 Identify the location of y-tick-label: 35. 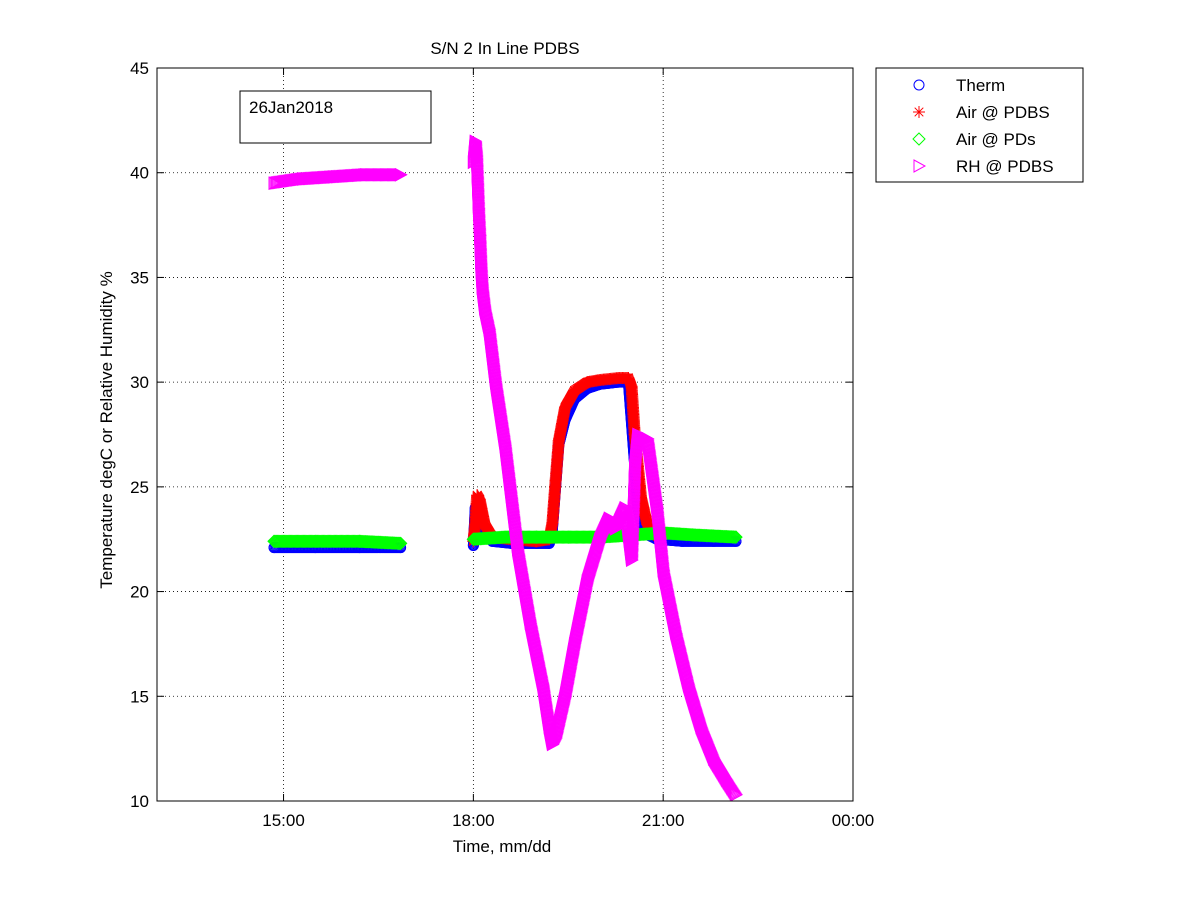
(139, 277).